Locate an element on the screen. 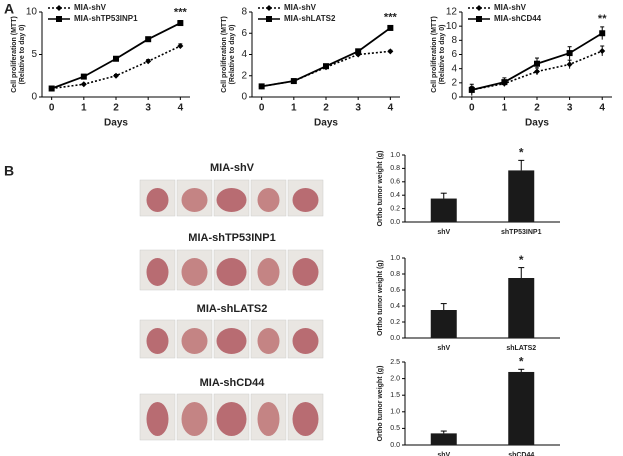 The height and width of the screenshot is (456, 623). legend-label: MIA-shV is located at coordinates (300, 7).